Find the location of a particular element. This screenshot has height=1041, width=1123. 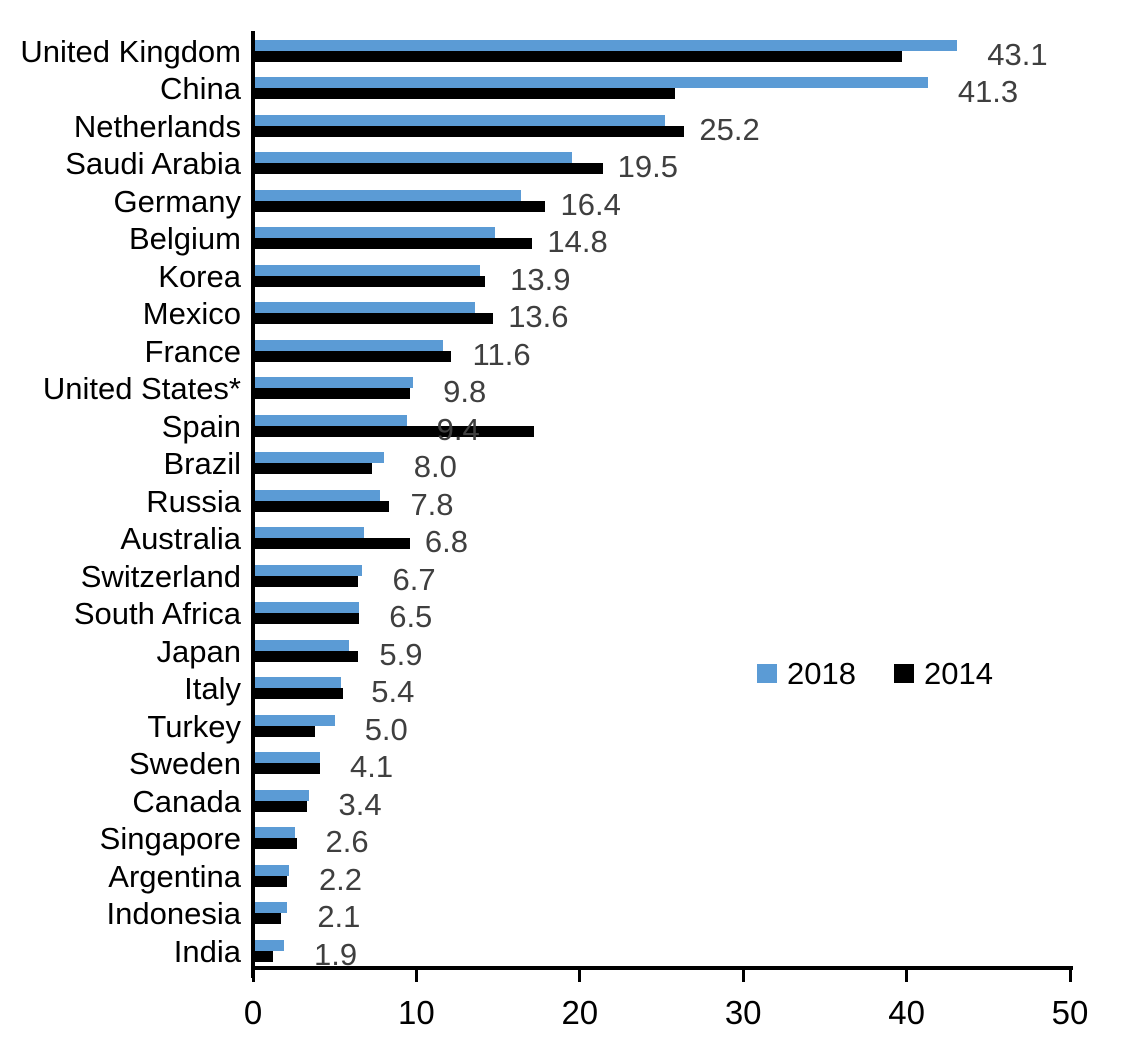

category-label: United States* is located at coordinates (141, 389).